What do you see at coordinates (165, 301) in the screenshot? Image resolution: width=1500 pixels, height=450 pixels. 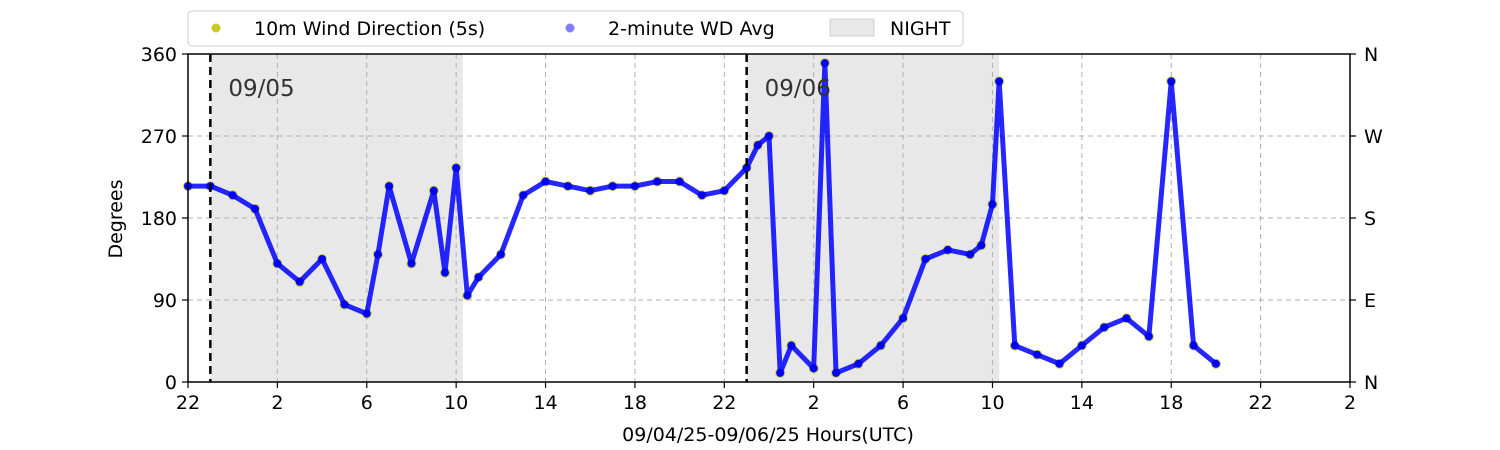 I see `y-tick-label: 90` at bounding box center [165, 301].